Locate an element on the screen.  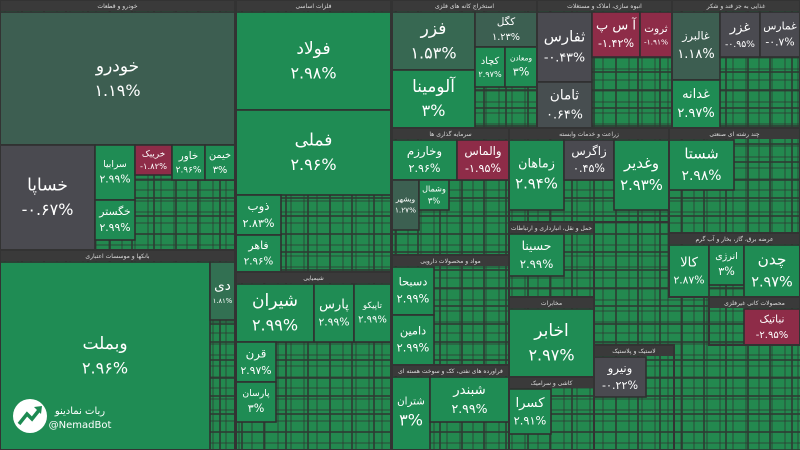
sector-title: لاستیک و پلاستیک is located at coordinates (633, 351).